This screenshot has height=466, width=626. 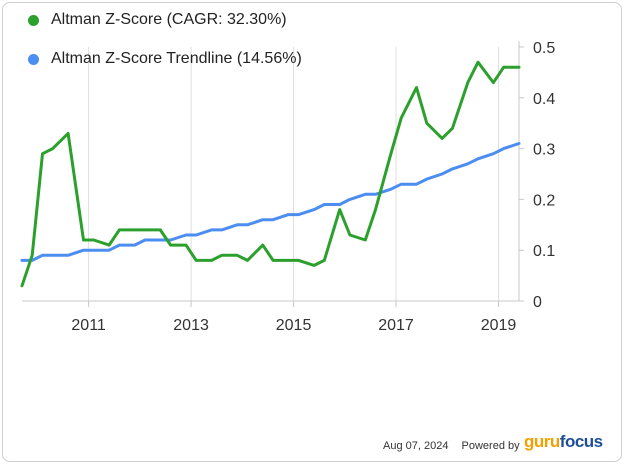 What do you see at coordinates (191, 325) in the screenshot?
I see `x-tick-label: 2013` at bounding box center [191, 325].